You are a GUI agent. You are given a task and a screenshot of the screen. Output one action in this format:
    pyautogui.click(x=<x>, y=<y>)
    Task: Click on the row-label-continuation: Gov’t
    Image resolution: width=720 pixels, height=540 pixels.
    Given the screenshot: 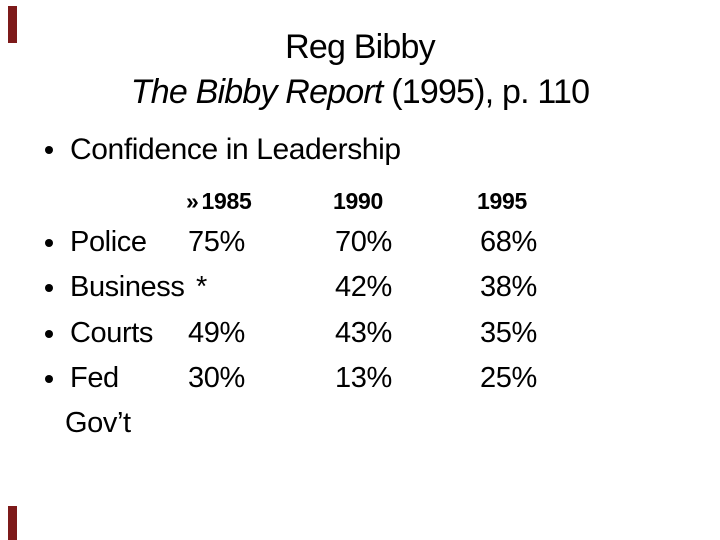 What is the action you would take?
    pyautogui.click(x=98, y=423)
    